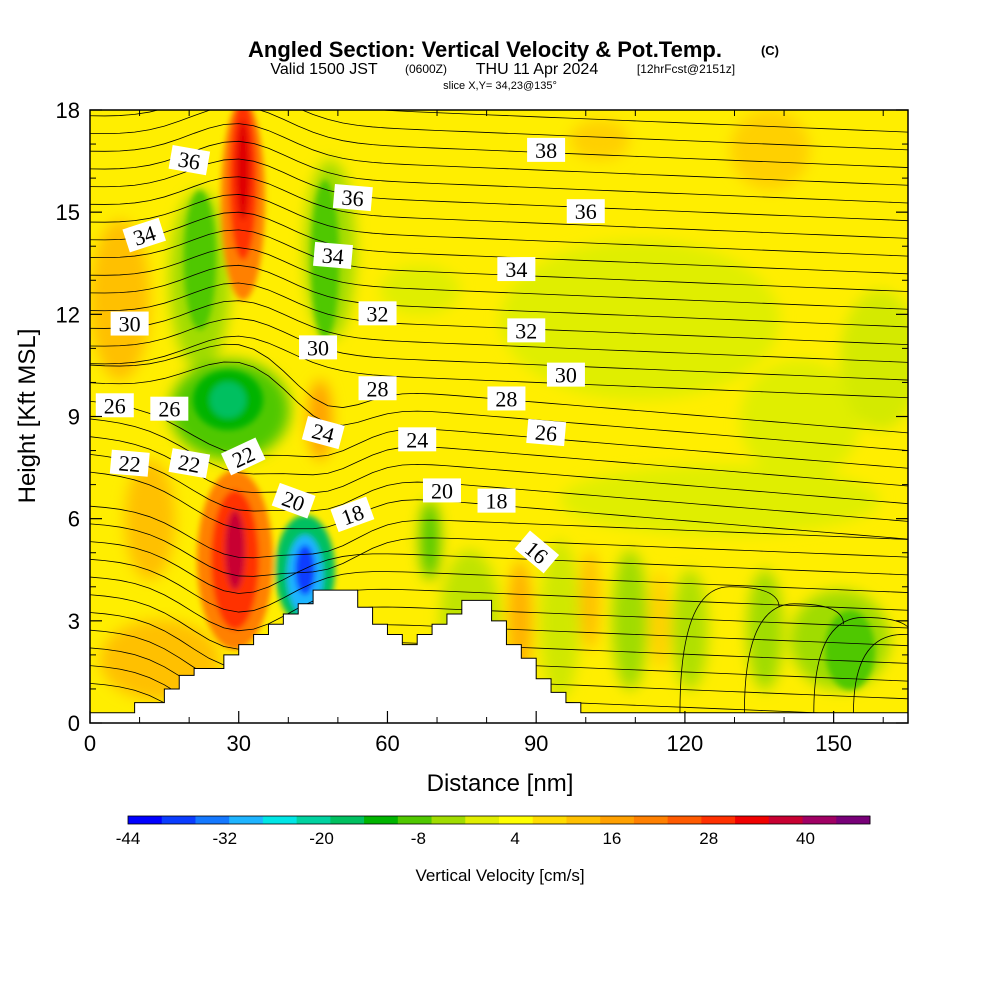 This screenshot has height=1000, width=1000. I want to click on colorbar-tick-labels: -44 -32 -20 -8 4 16 28 40, so click(465, 838).